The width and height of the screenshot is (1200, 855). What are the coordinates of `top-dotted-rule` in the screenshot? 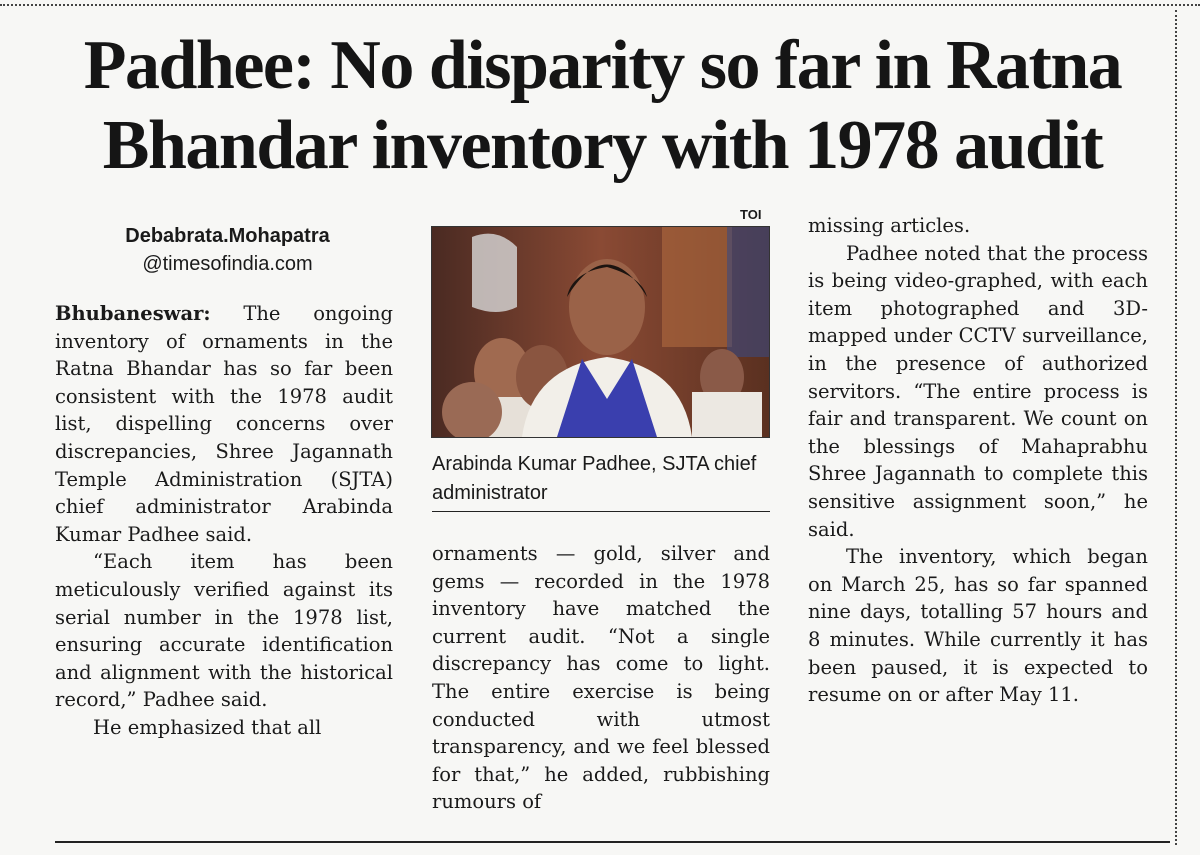 It's located at (600, 5).